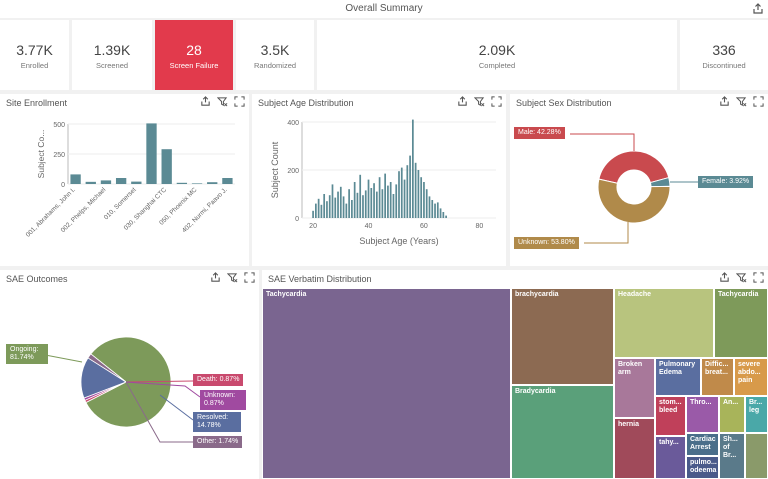  I want to click on treemap-tile: Br... leg, so click(756, 414).